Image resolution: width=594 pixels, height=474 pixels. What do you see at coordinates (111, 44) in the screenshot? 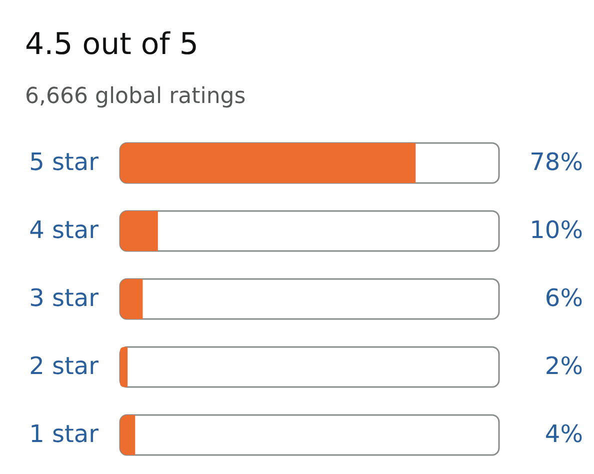
I see `chart-title: 4.5 out of 5` at bounding box center [111, 44].